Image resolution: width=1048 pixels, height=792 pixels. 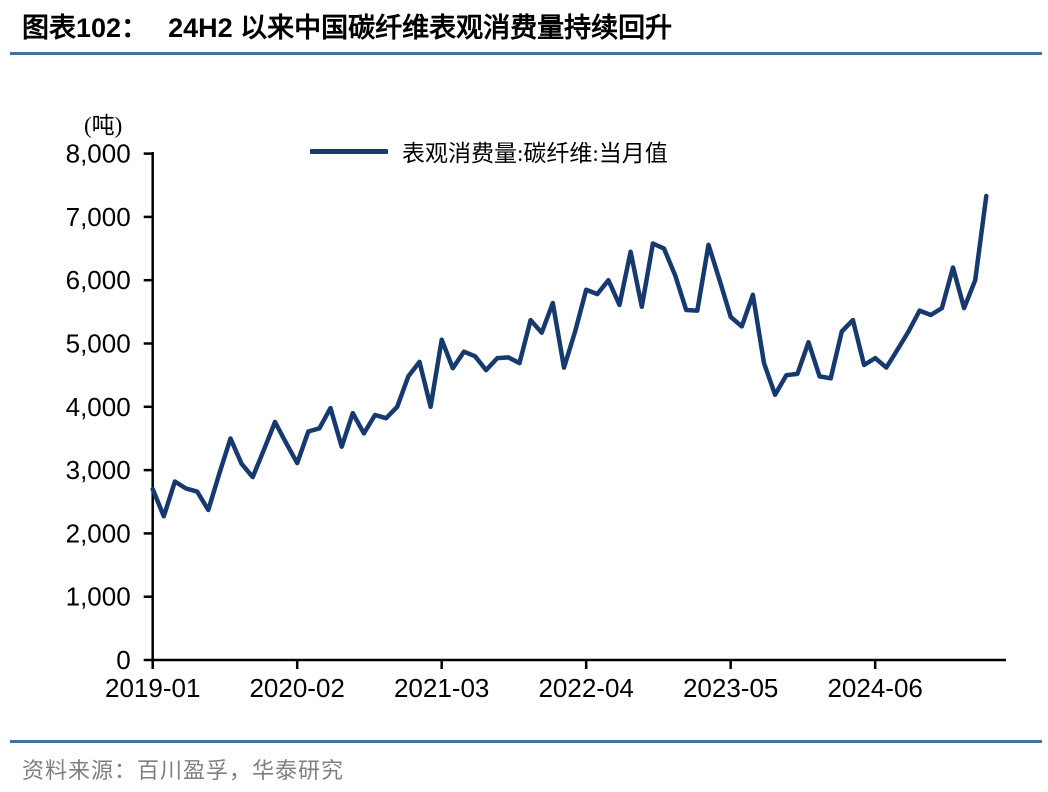 What do you see at coordinates (526, 741) in the screenshot?
I see `footer-rule` at bounding box center [526, 741].